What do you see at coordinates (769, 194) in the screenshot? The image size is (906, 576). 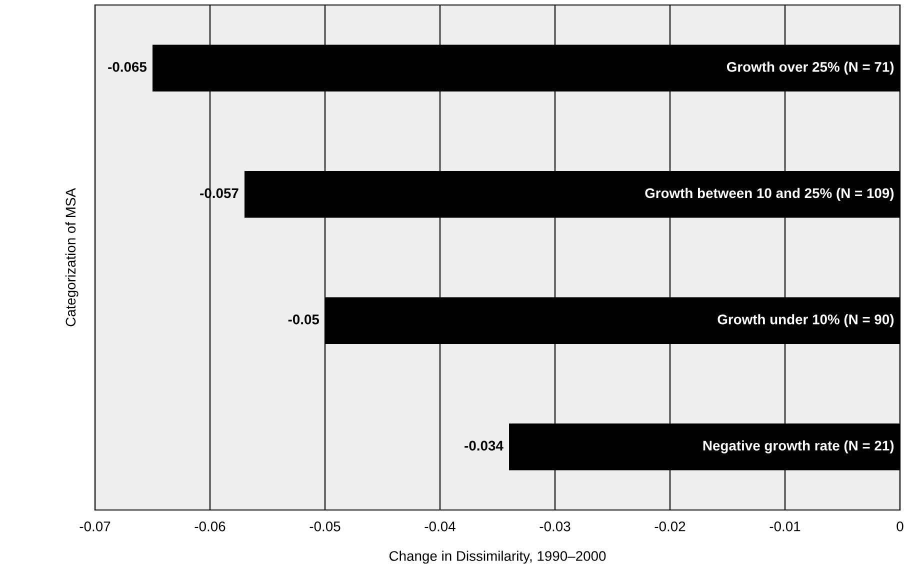 I see `y-tick-label: Growth between 10 and 25% (N = 109)` at bounding box center [769, 194].